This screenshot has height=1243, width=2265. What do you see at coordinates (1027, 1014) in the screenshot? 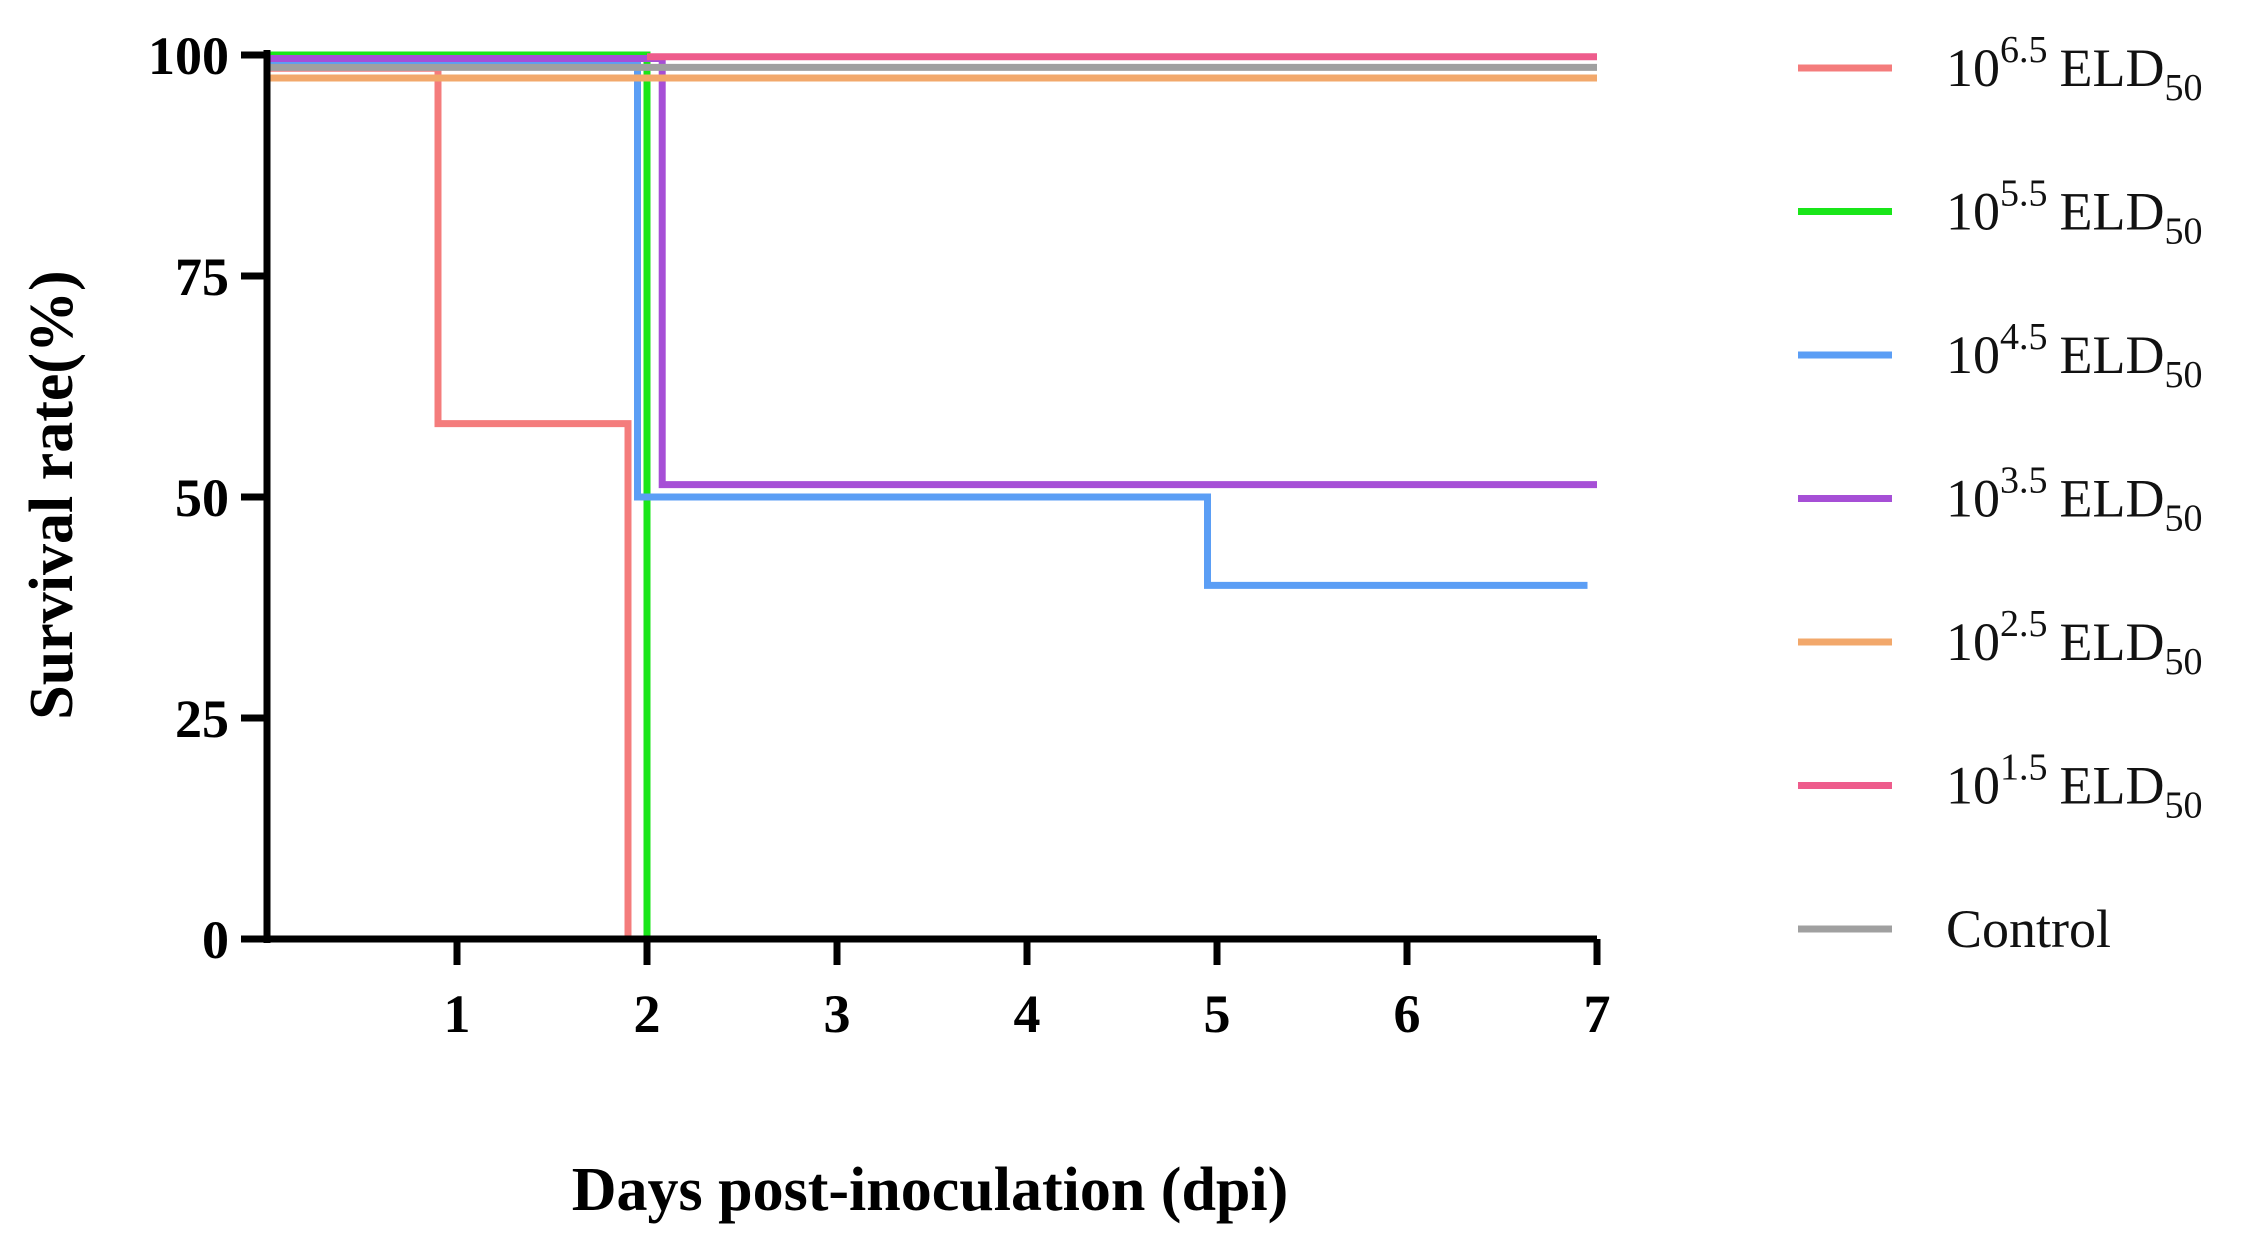
I see `x-tick-label: 4` at bounding box center [1027, 1014].